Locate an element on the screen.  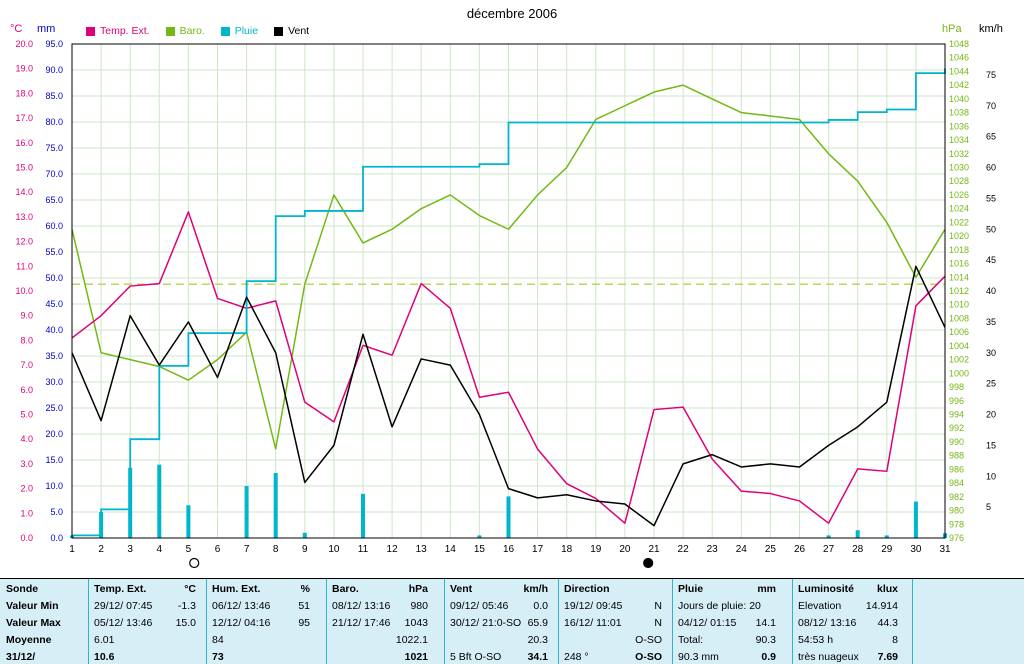
axis-tick-label: 75 is located at coordinates (991, 75).